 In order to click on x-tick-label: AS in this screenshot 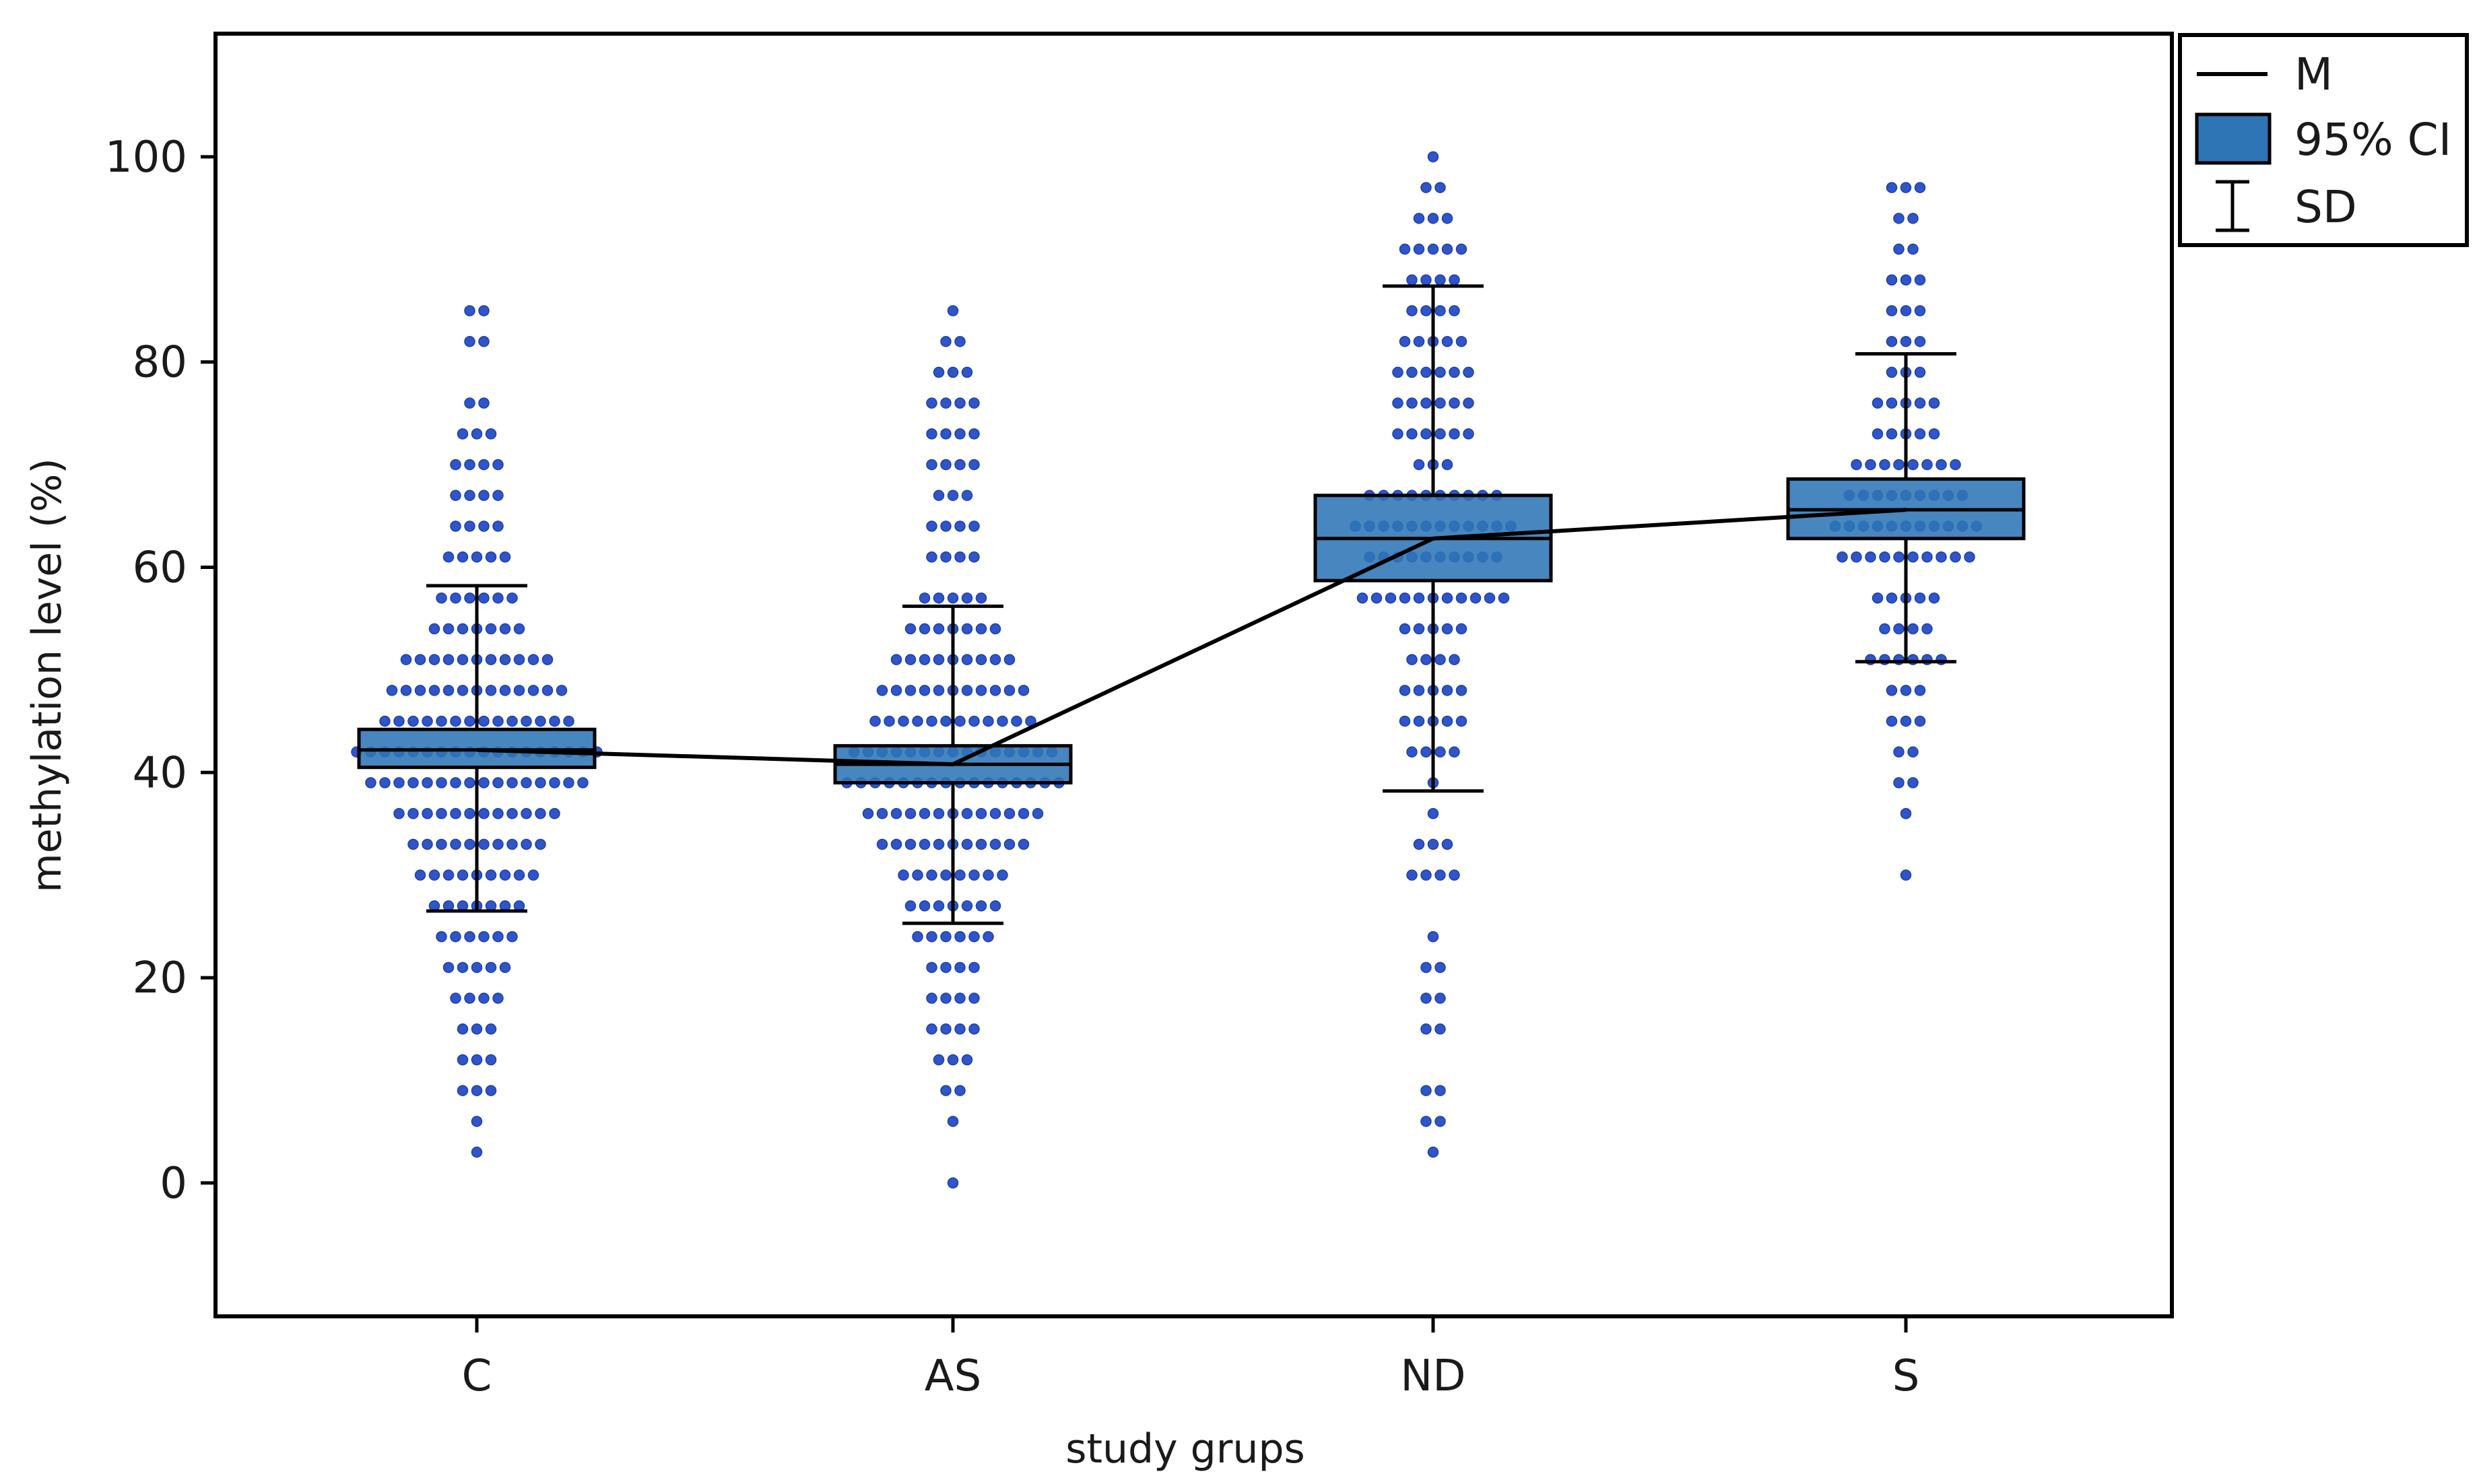, I will do `click(953, 1376)`.